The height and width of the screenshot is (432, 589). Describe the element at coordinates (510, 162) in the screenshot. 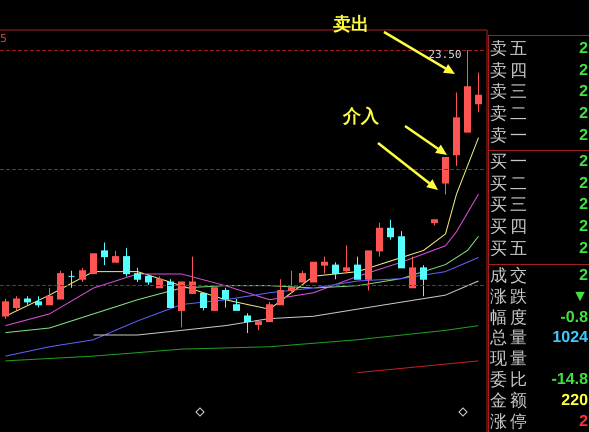

I see `category-label: 买一` at that location.